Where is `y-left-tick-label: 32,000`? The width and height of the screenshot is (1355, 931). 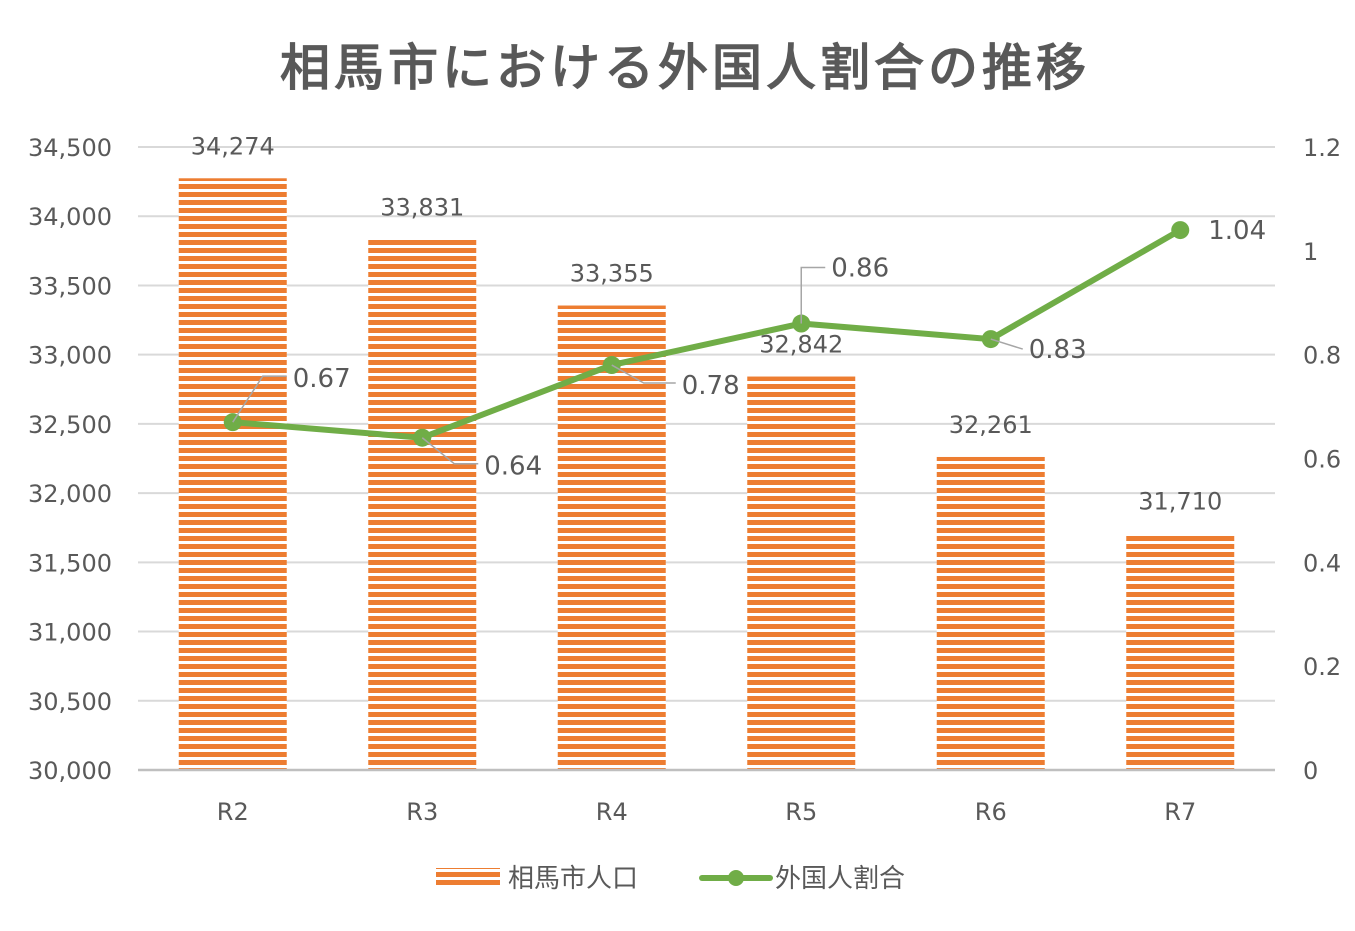 y-left-tick-label: 32,000 is located at coordinates (70, 494).